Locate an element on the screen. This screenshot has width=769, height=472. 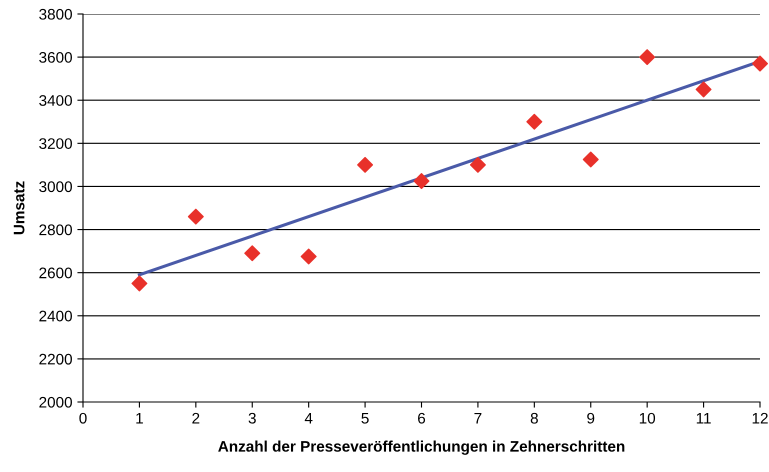
y-tick-label: 3000 is located at coordinates (55, 186).